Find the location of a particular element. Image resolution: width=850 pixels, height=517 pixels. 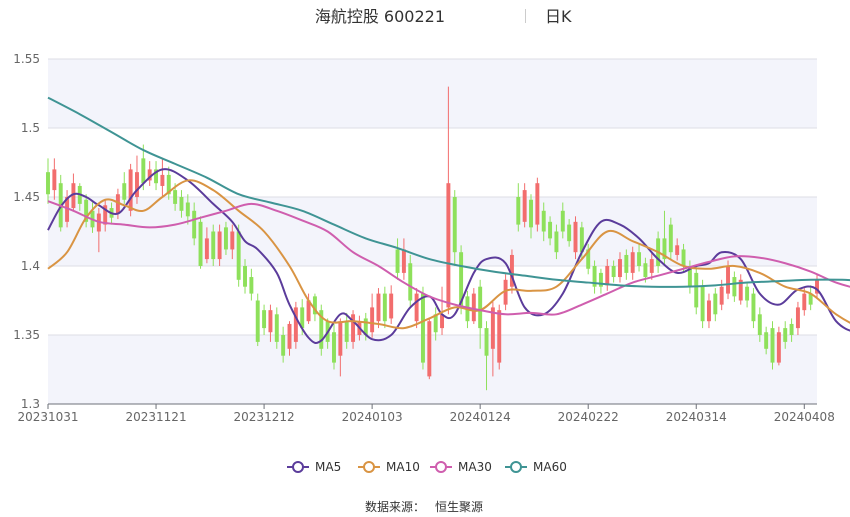

legend-item-ma60: MA60 is located at coordinates (536, 467).